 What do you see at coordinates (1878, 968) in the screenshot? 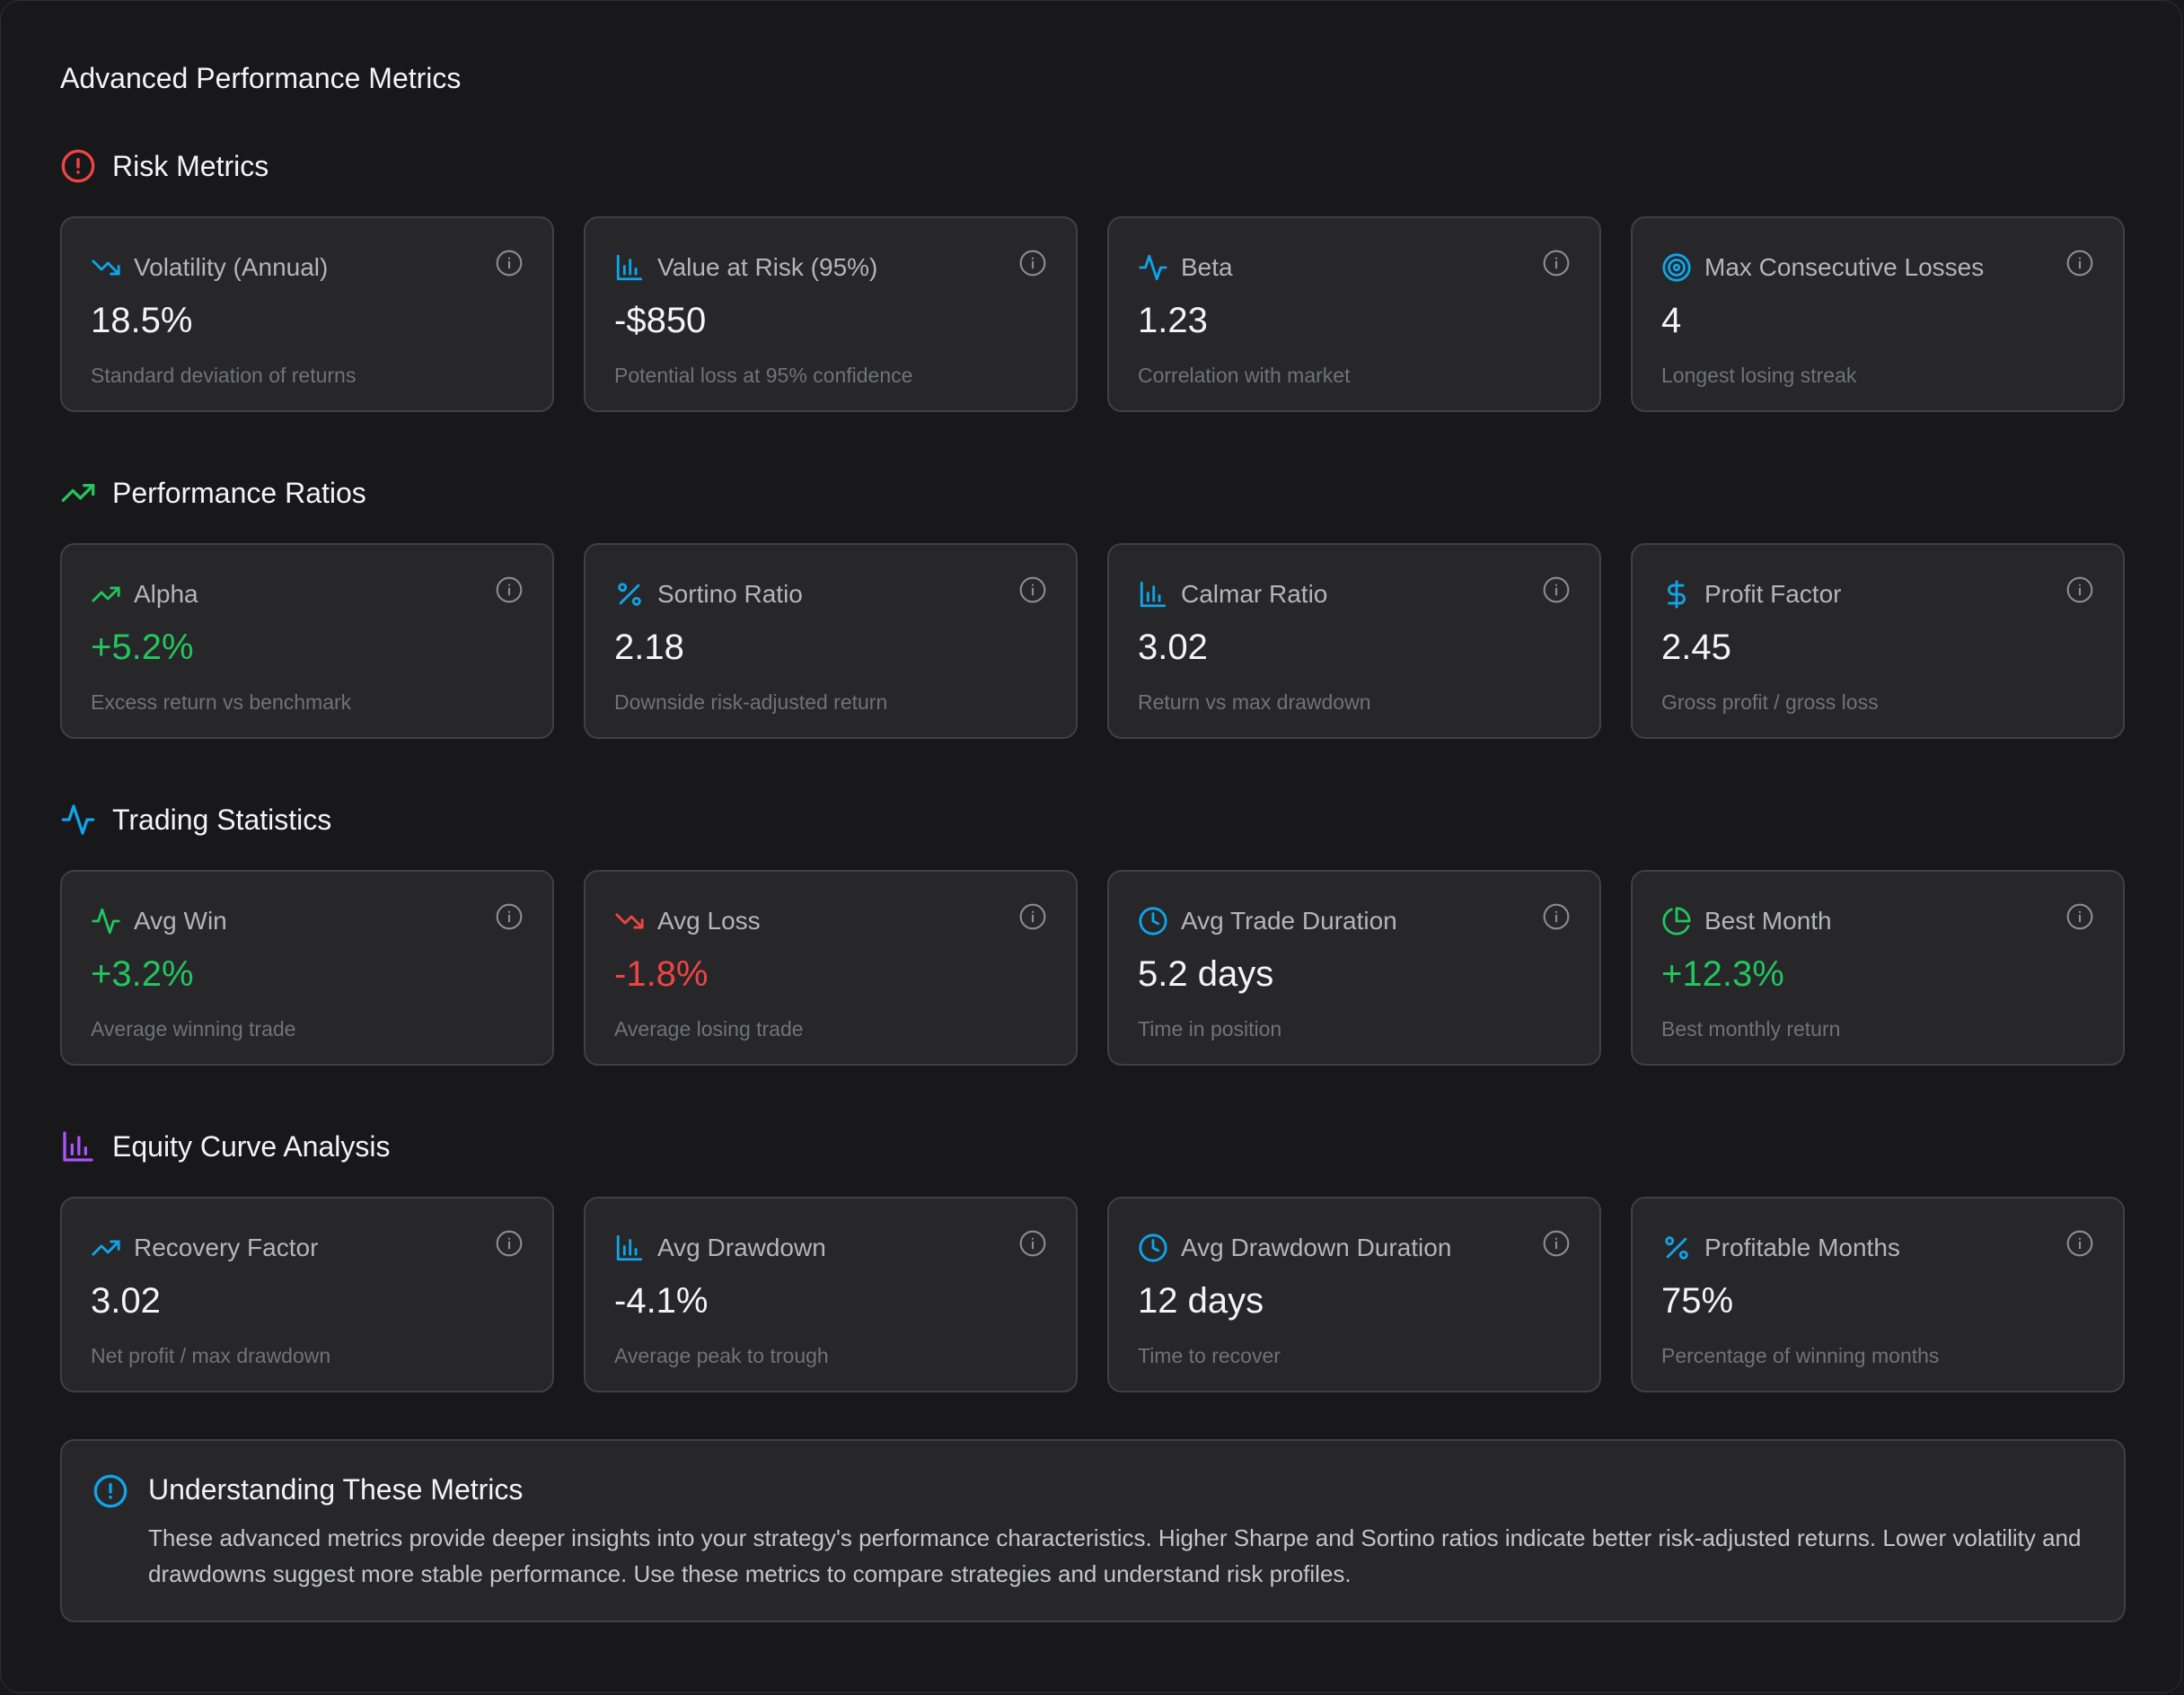
I see `metric-card-best-month: Best Month +12.3% Best monthly return` at bounding box center [1878, 968].